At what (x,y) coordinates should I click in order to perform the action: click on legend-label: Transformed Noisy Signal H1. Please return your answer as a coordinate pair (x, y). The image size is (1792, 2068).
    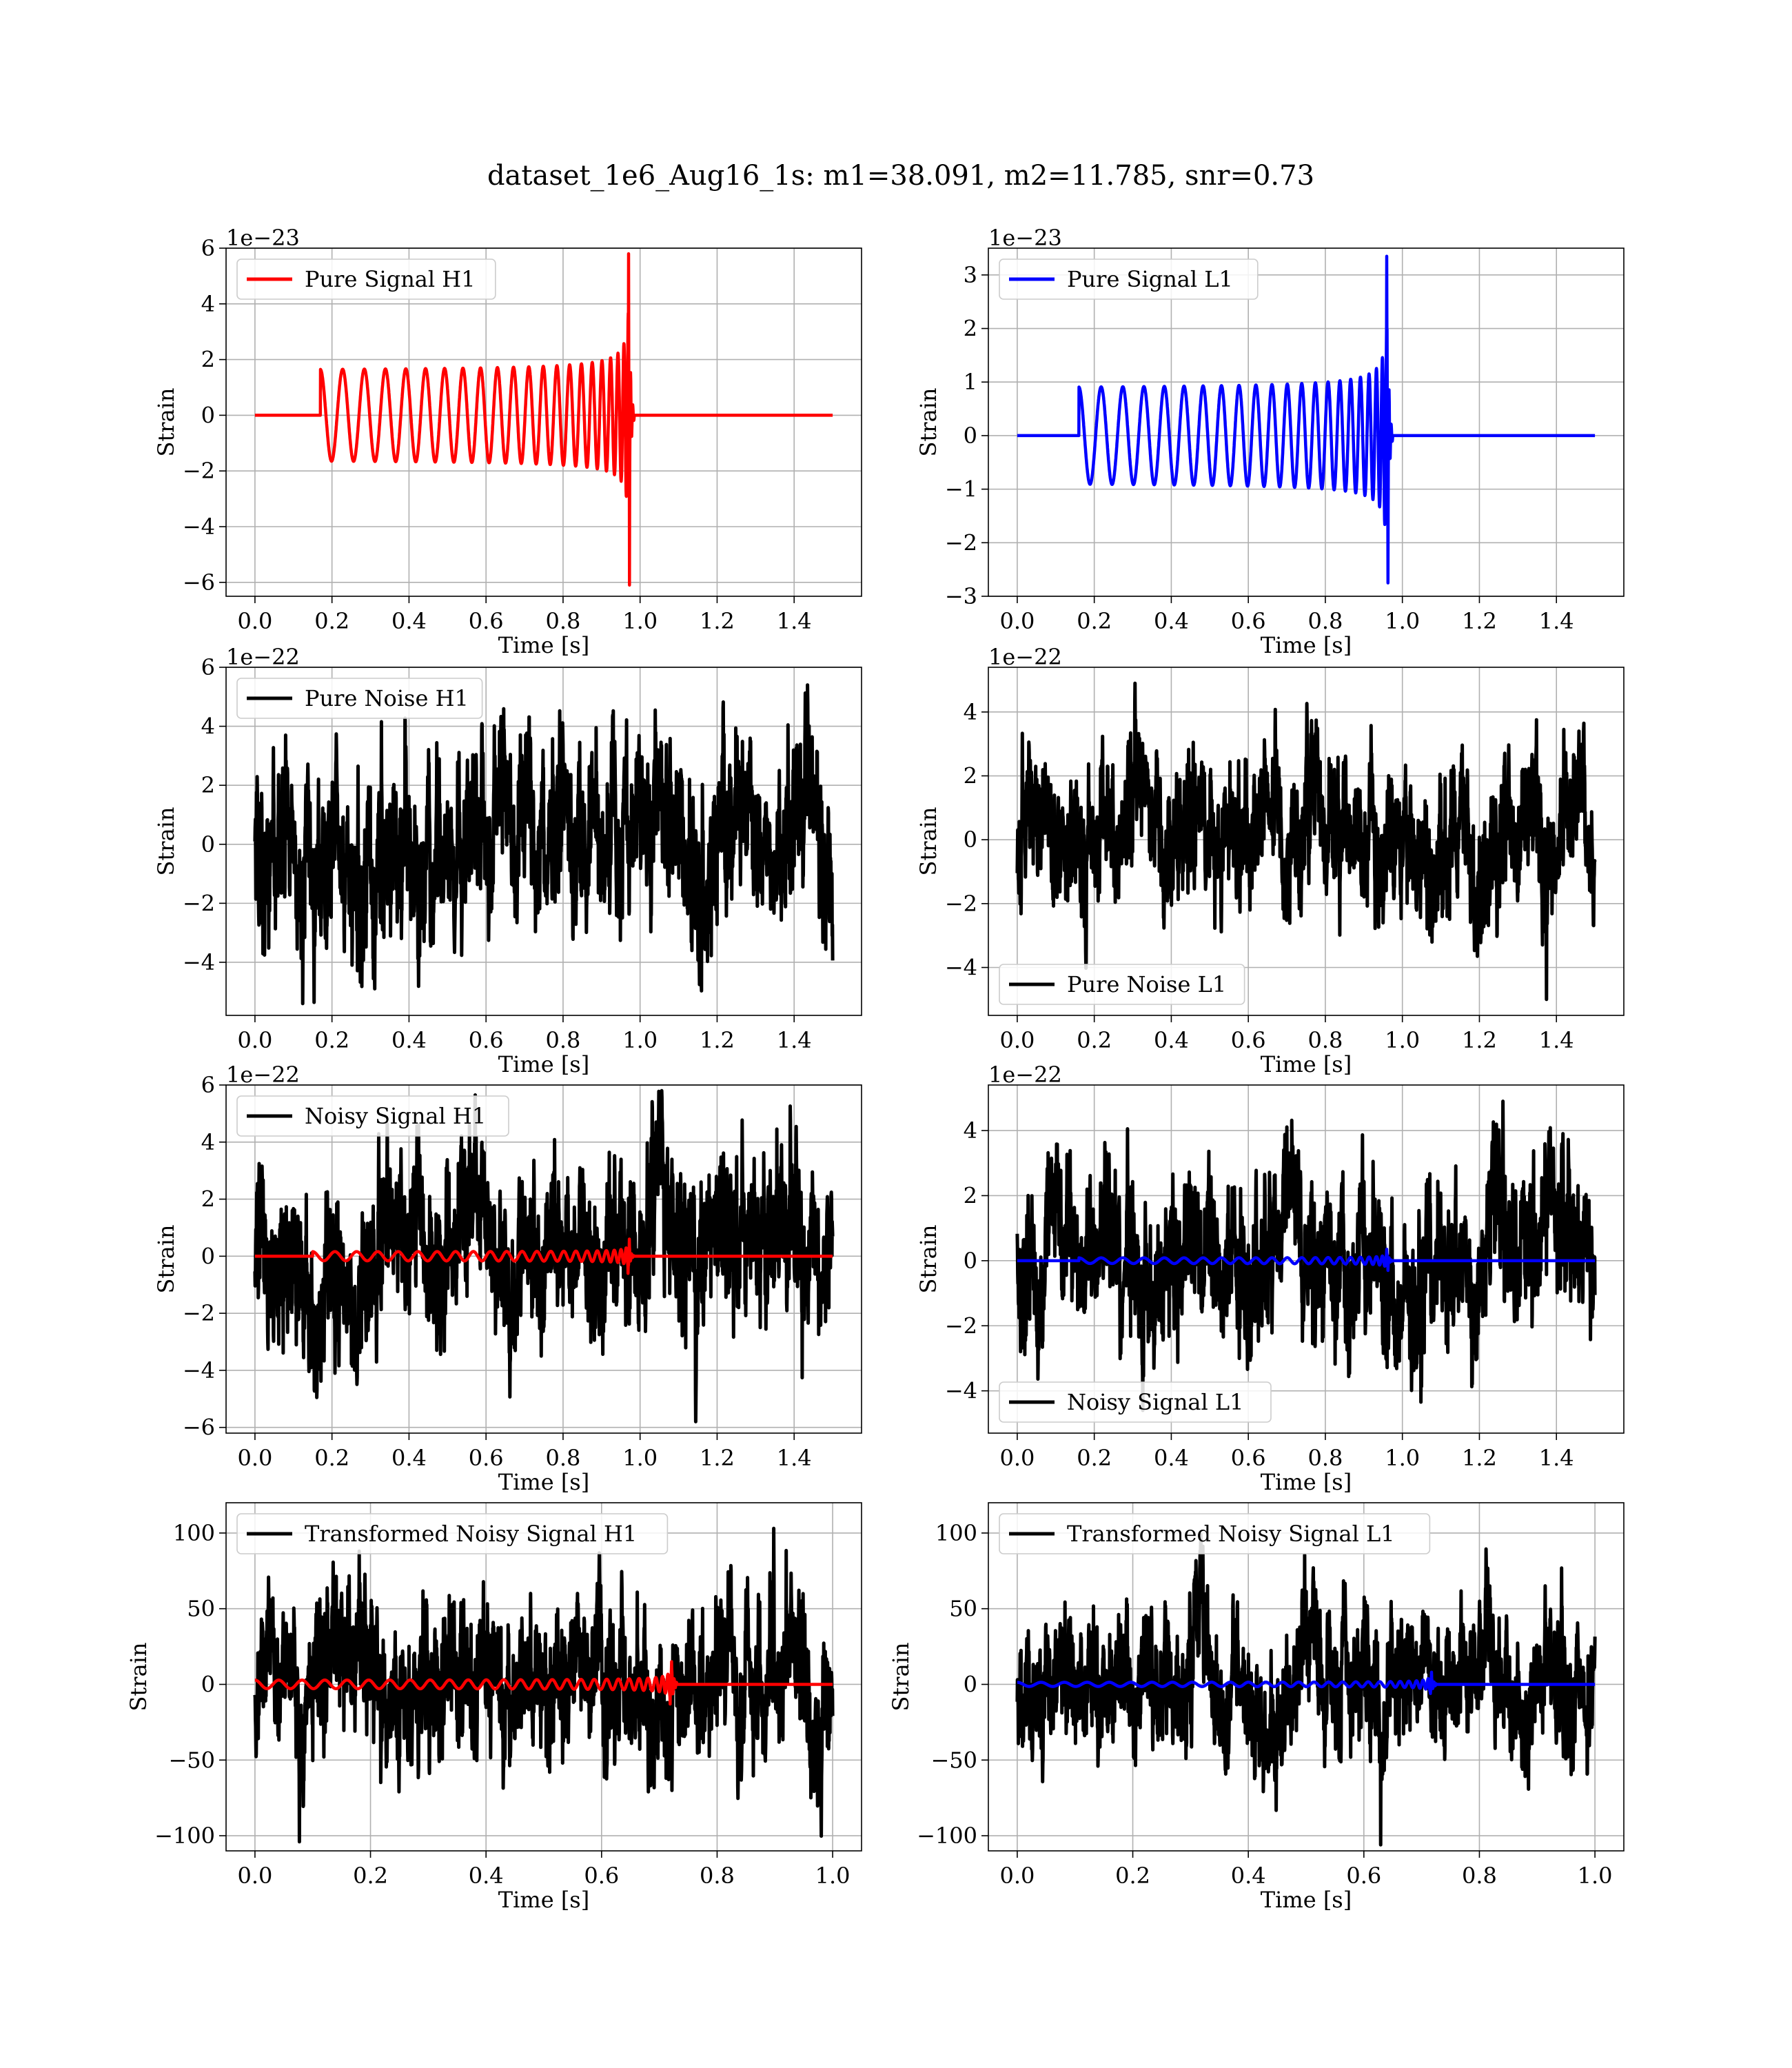
    Looking at the image, I should click on (471, 1534).